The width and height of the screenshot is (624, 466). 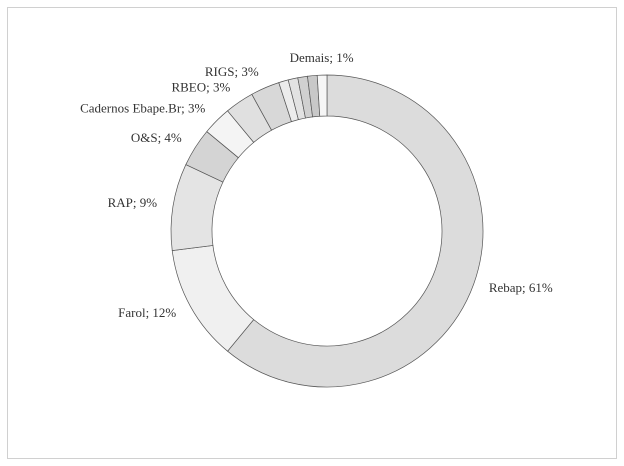 I want to click on data-label: Demais; 1%, so click(x=322, y=57).